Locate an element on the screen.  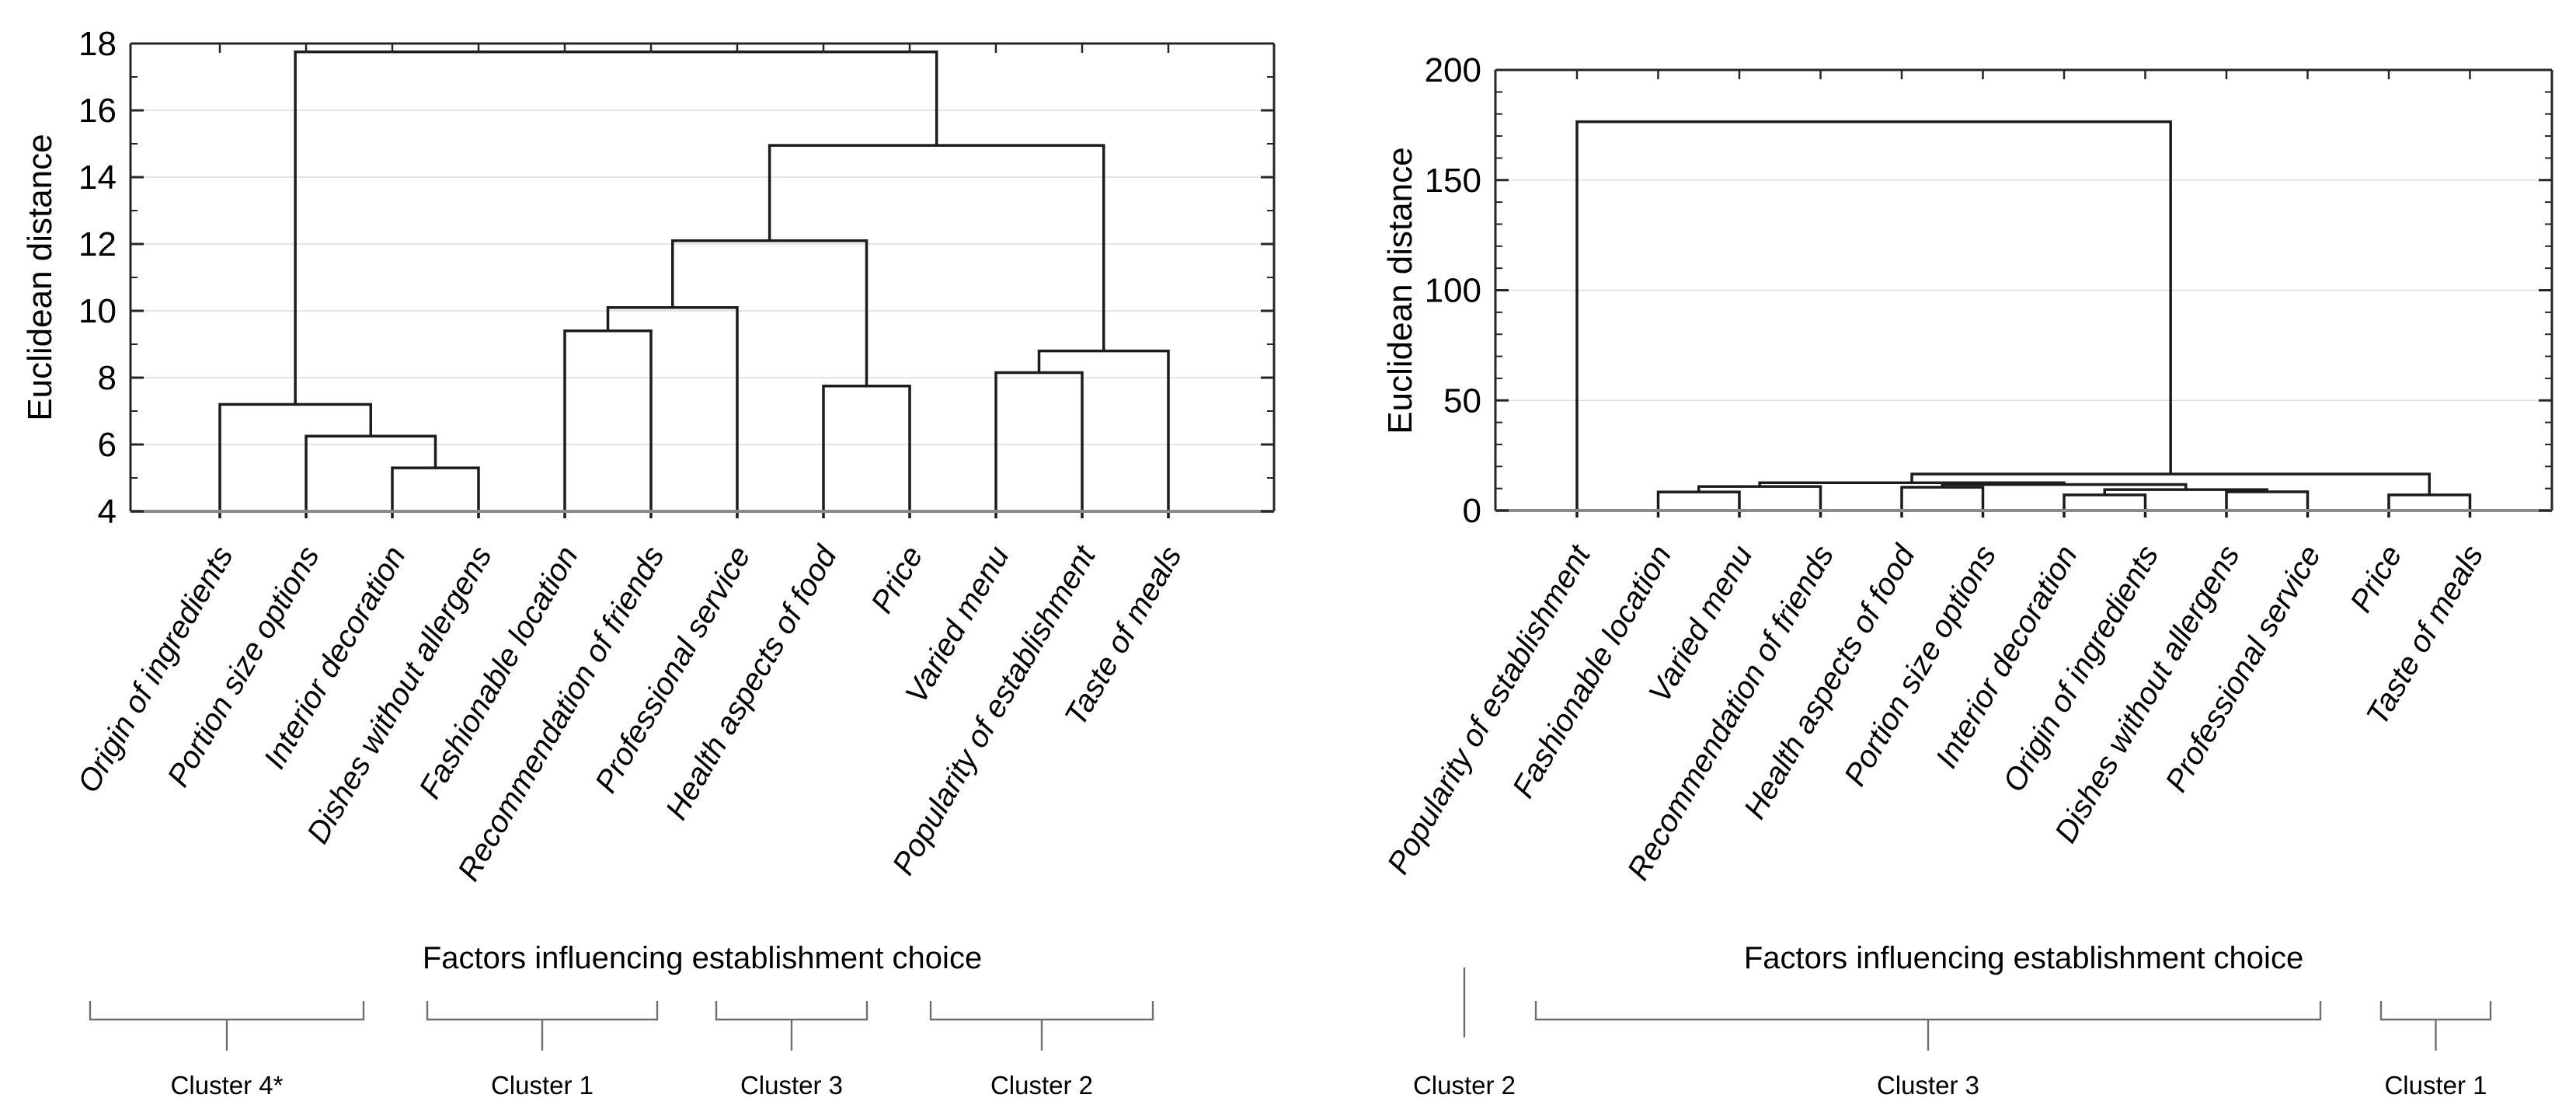
cluster-labels: Cluster 4* Cluster 1 Cluster 3 Cluster 2 is located at coordinates (632, 1085).